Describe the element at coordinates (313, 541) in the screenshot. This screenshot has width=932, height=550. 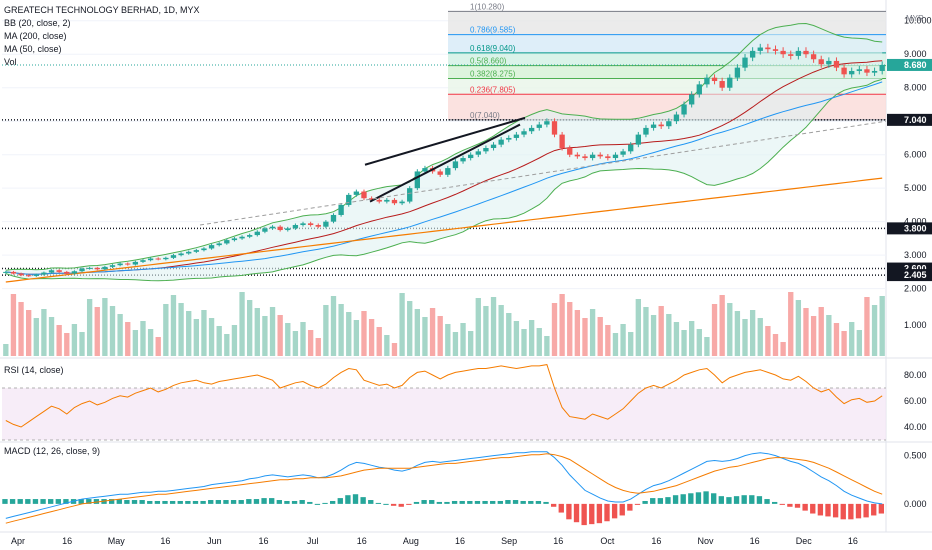
I see `time-tick-label: Jul` at that location.